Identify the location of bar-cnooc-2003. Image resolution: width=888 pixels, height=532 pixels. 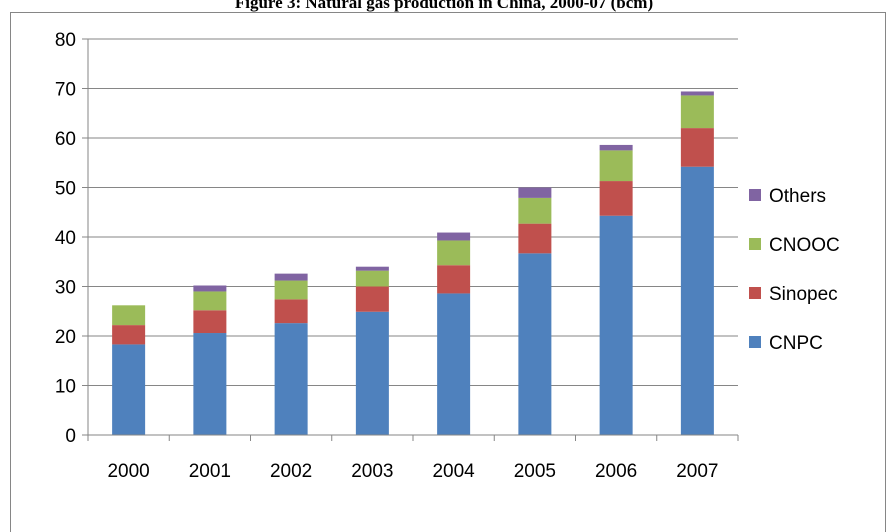
(372, 278).